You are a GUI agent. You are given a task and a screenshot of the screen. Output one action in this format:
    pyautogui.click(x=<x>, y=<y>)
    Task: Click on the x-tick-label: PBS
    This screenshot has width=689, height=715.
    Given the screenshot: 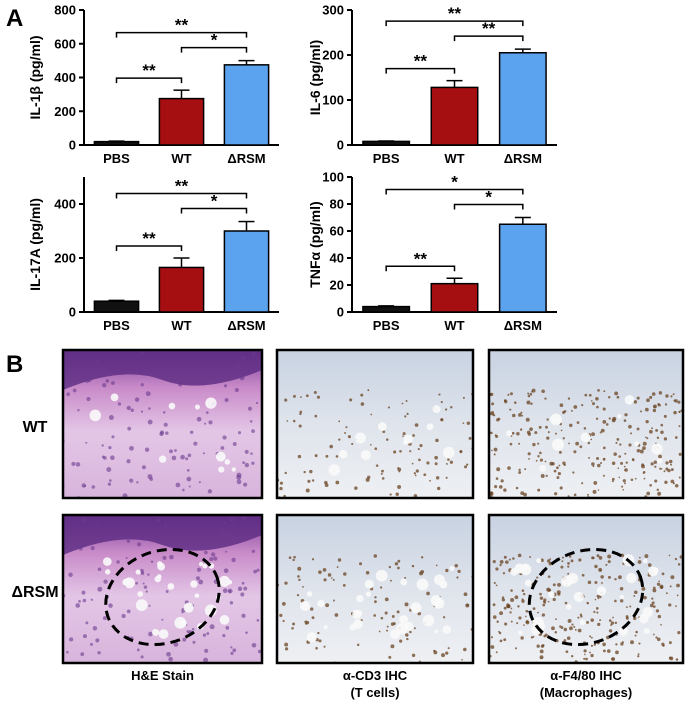 What is the action you would take?
    pyautogui.click(x=116, y=325)
    